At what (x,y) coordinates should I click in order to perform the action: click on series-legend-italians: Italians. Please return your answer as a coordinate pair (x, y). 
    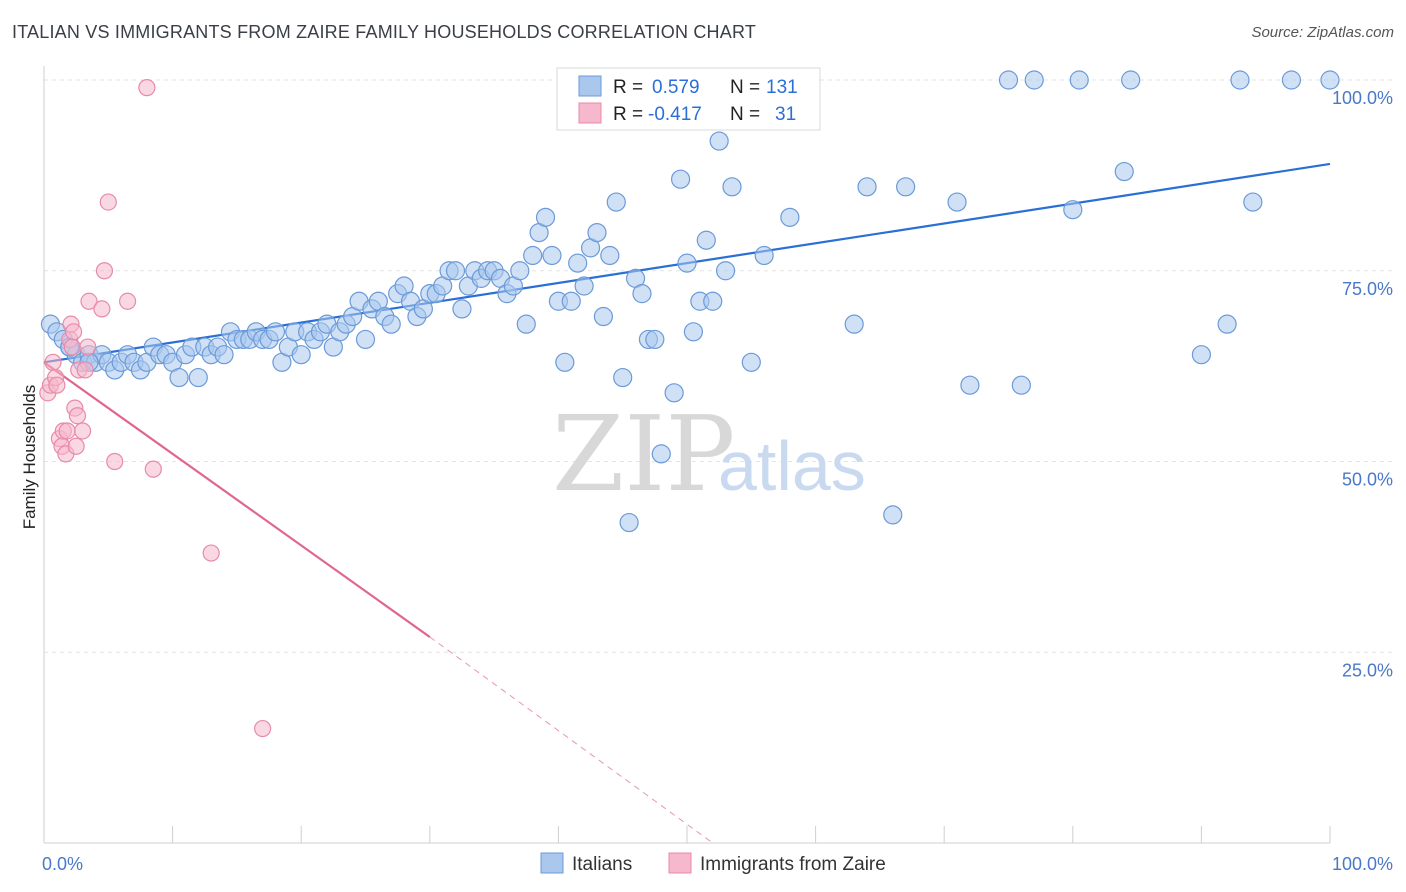
    Looking at the image, I should click on (602, 864).